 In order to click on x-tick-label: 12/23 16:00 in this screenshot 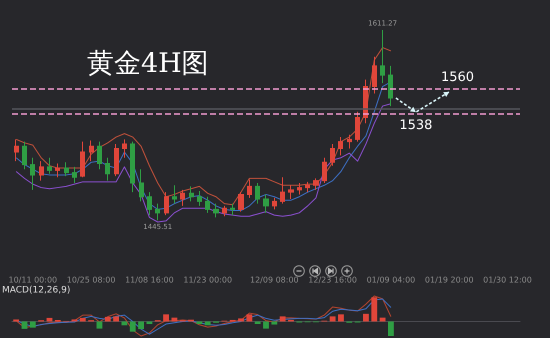, I will do `click(332, 280)`.